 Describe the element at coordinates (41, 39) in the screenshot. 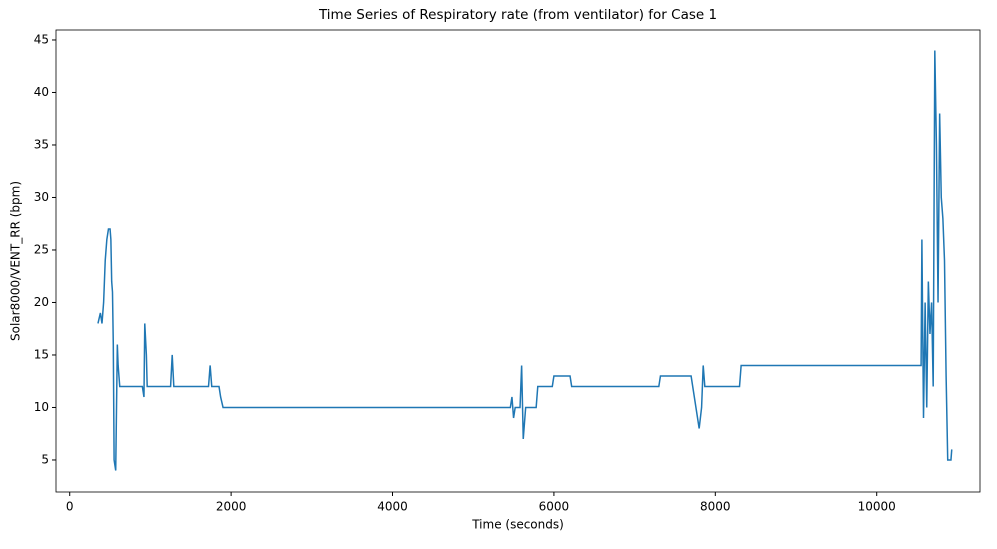

I see `y-tick-label: 45` at that location.